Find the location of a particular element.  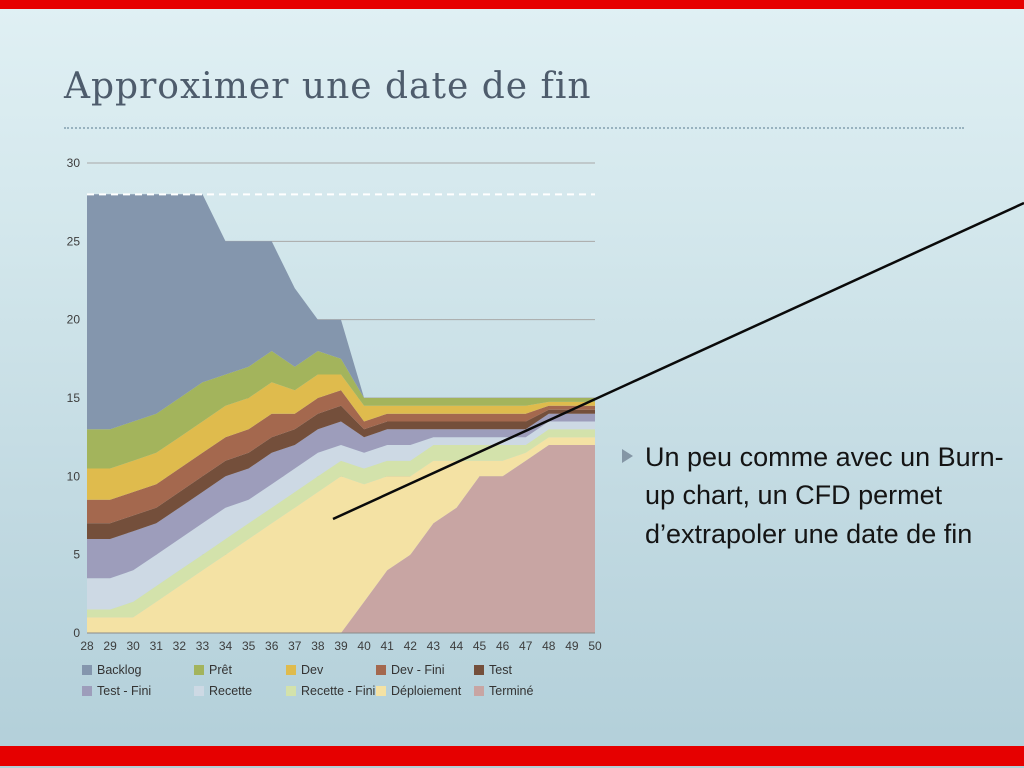

svg-text: 0 is located at coordinates (76, 633).